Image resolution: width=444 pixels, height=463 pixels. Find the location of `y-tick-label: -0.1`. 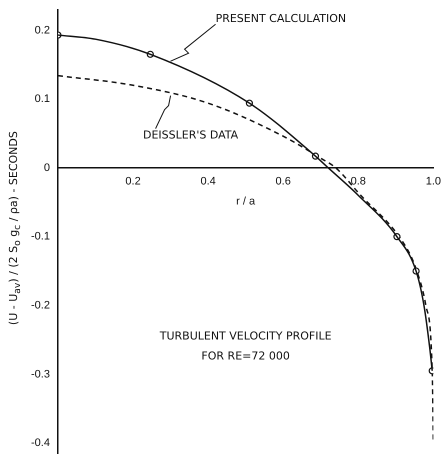

y-tick-label: -0.1 is located at coordinates (40, 236).